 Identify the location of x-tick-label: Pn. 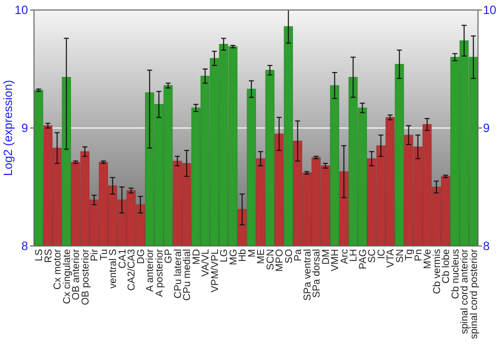
(418, 255).